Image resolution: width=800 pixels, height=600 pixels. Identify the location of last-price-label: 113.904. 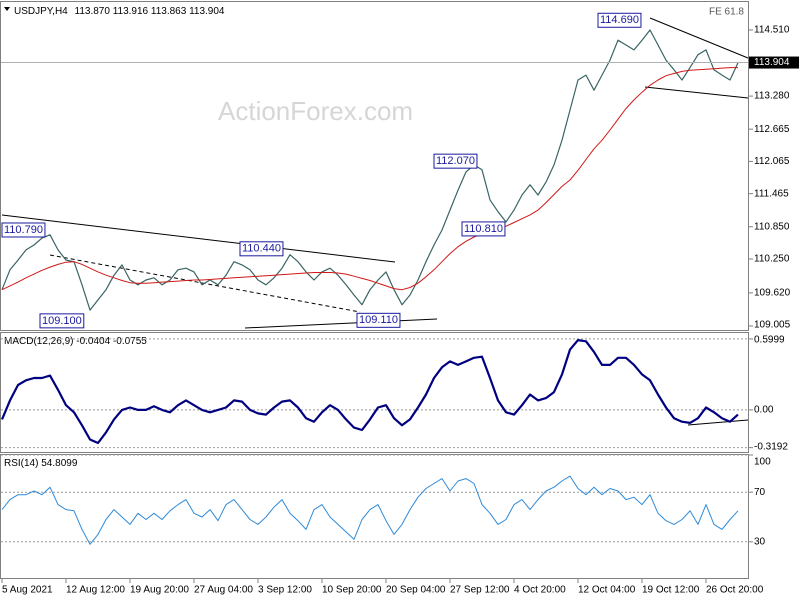
(772, 62).